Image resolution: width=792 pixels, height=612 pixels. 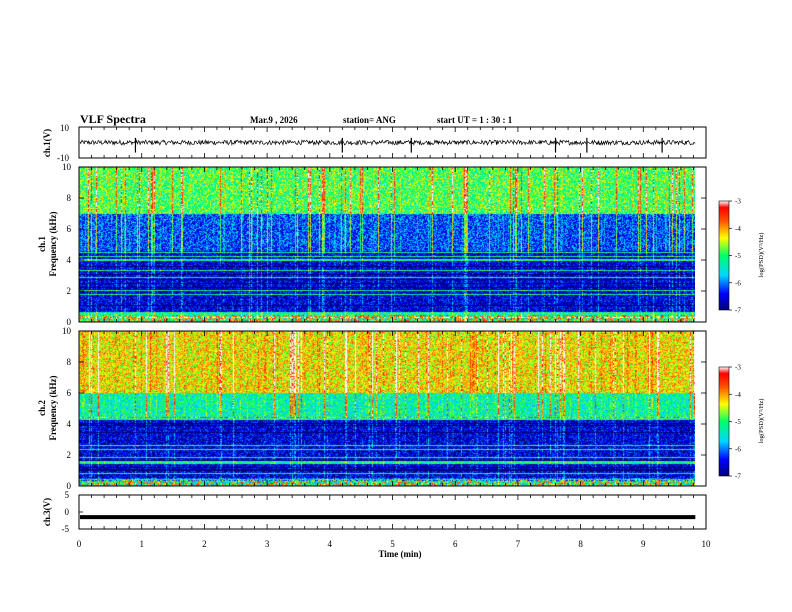 What do you see at coordinates (761, 421) in the screenshot?
I see `ch2-colorbar-label: log(PSD)(V²/Hz)` at bounding box center [761, 421].